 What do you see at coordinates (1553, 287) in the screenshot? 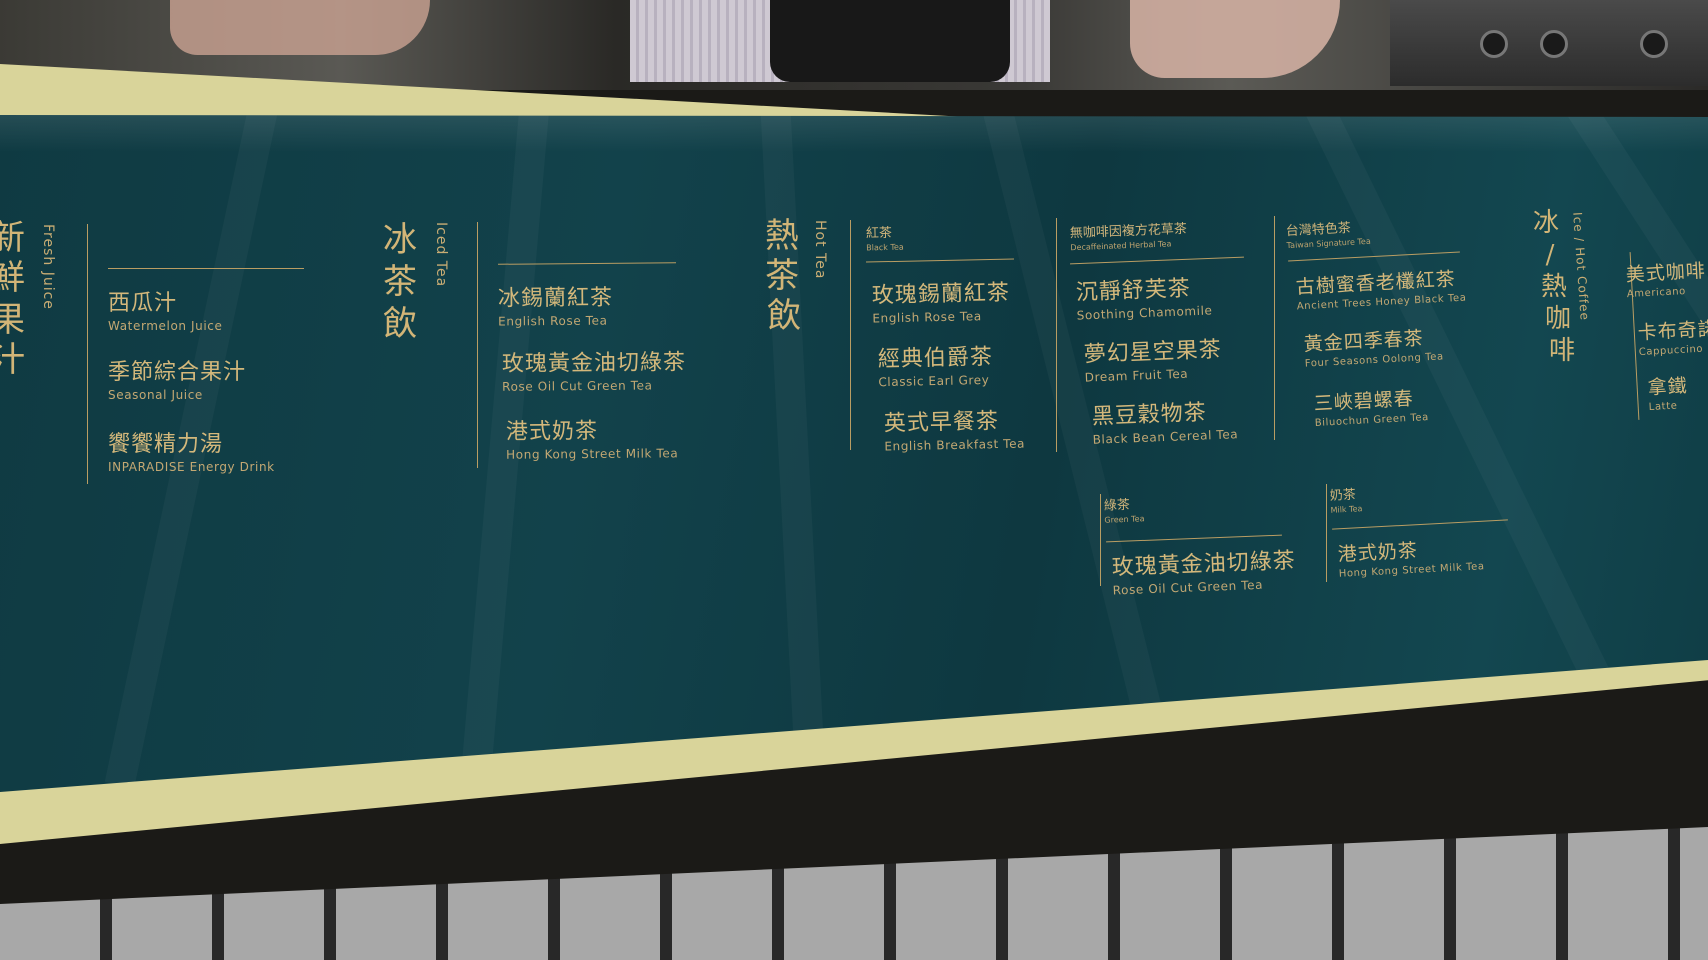
I see `coffee-title-char: 熱` at bounding box center [1553, 287].